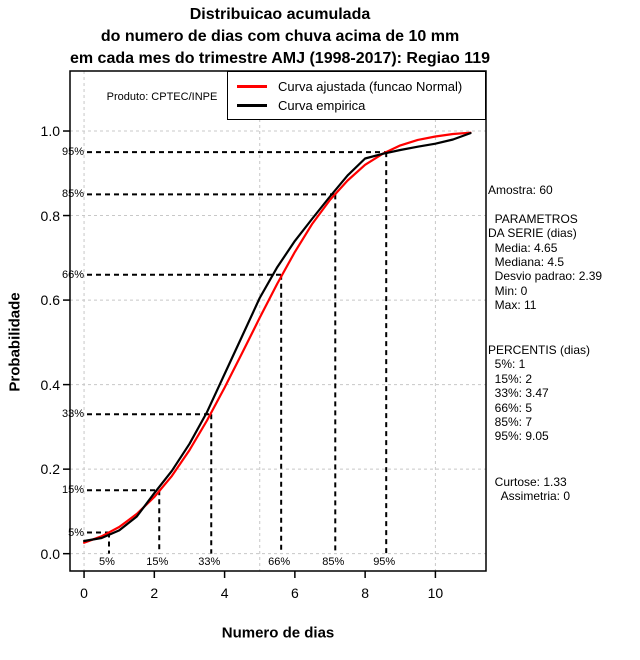 Image resolution: width=640 pixels, height=660 pixels. I want to click on percentile-x-label: 15%, so click(157, 562).